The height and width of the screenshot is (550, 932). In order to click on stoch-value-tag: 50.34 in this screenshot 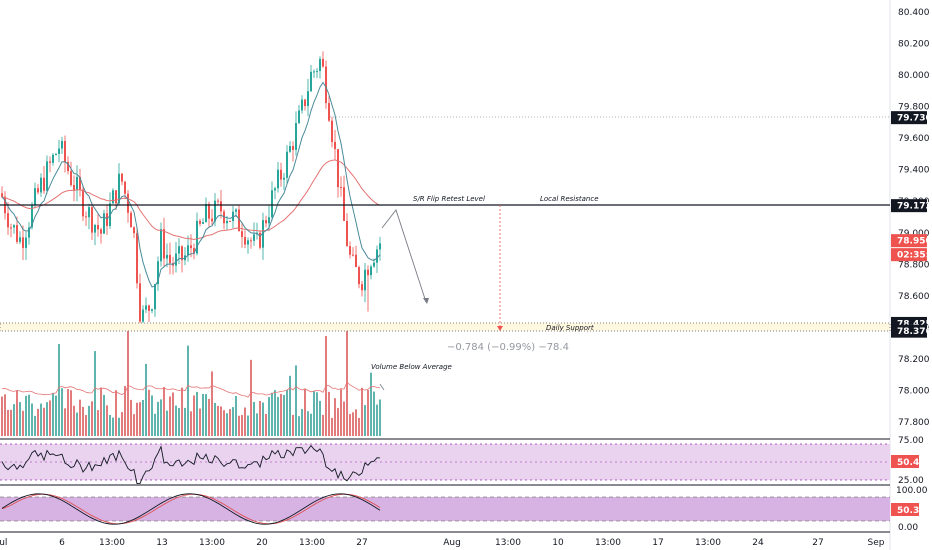, I will do `click(911, 511)`.